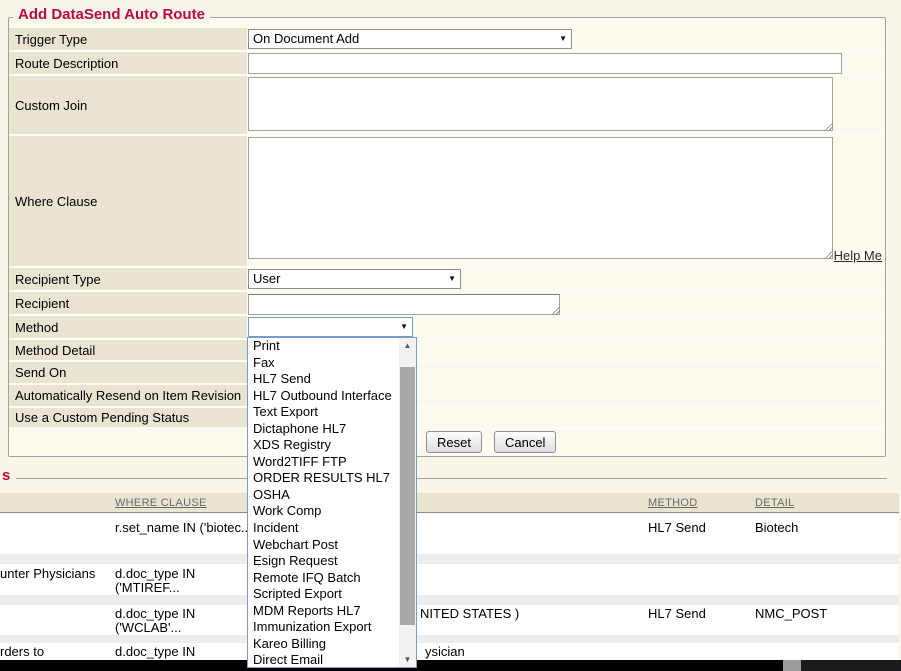 The image size is (901, 671). What do you see at coordinates (6, 475) in the screenshot?
I see `routes-section-legend: s` at bounding box center [6, 475].